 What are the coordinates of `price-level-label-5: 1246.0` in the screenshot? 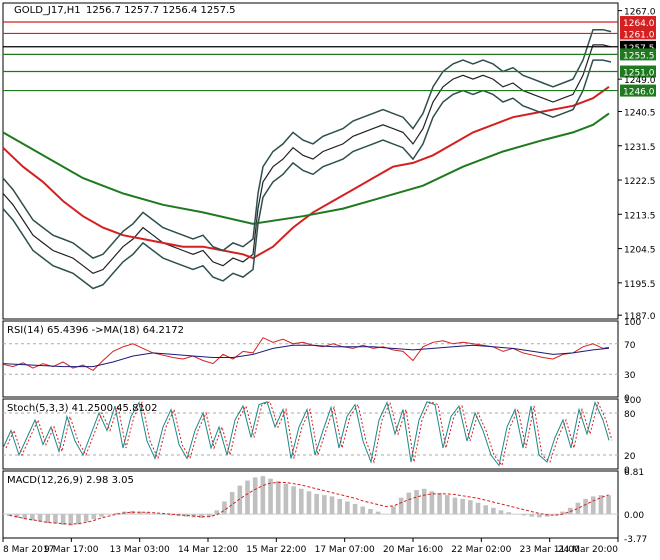 It's located at (639, 93).